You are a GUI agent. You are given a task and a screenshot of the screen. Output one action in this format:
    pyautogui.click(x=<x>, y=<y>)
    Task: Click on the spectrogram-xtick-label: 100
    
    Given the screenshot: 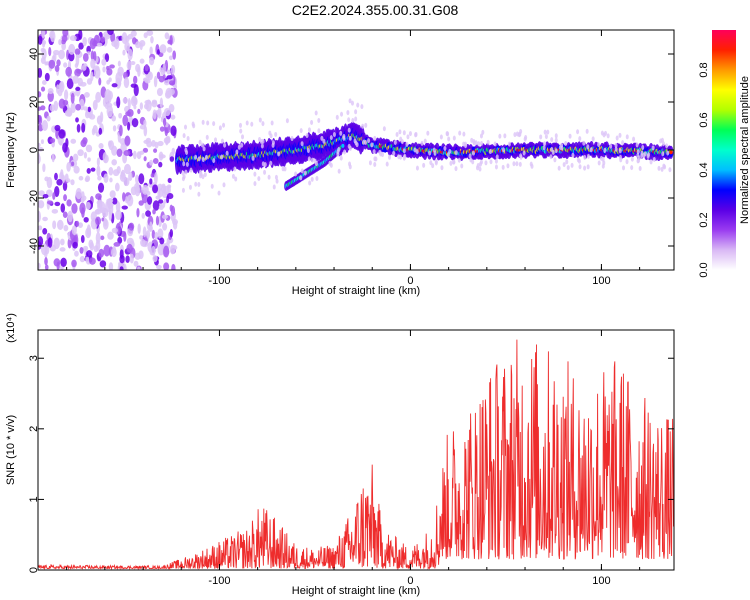 What is the action you would take?
    pyautogui.click(x=601, y=281)
    